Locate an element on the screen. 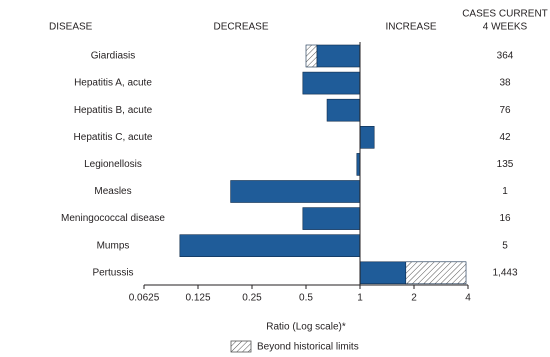 The height and width of the screenshot is (357, 550). x-tick-label: 1 is located at coordinates (360, 298).